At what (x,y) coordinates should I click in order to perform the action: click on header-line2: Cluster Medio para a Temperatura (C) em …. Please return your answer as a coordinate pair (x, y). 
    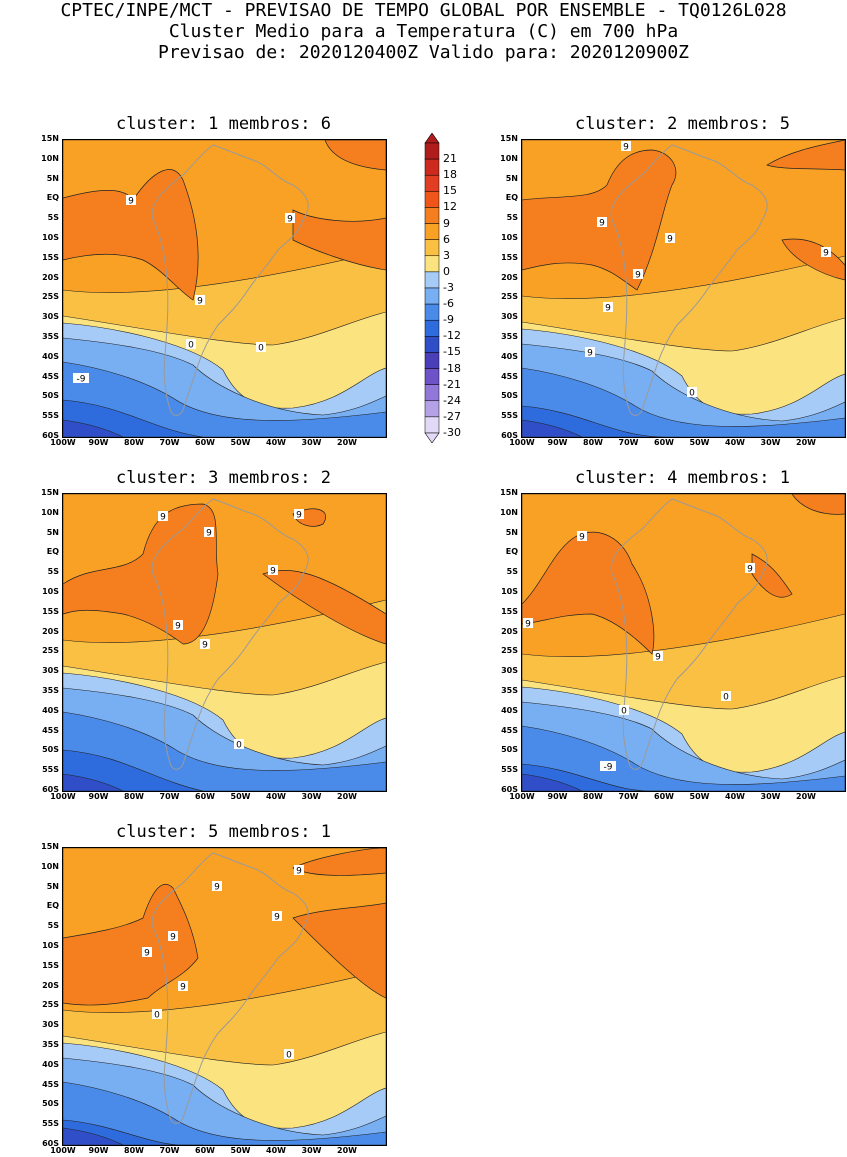
    Looking at the image, I should click on (423, 31).